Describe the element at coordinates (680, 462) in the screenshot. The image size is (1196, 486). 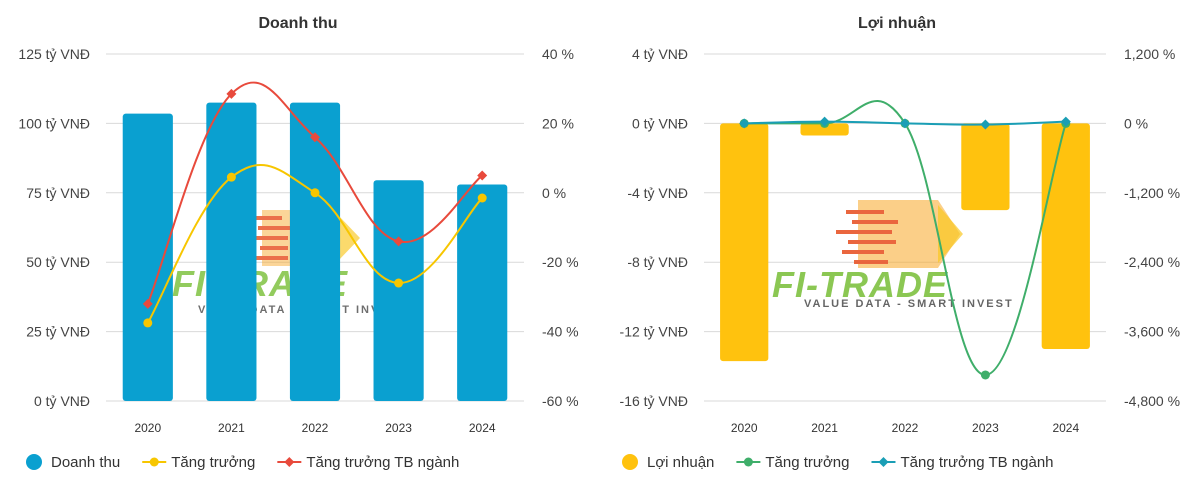
I see `legend-label: Lợi nhuận` at that location.